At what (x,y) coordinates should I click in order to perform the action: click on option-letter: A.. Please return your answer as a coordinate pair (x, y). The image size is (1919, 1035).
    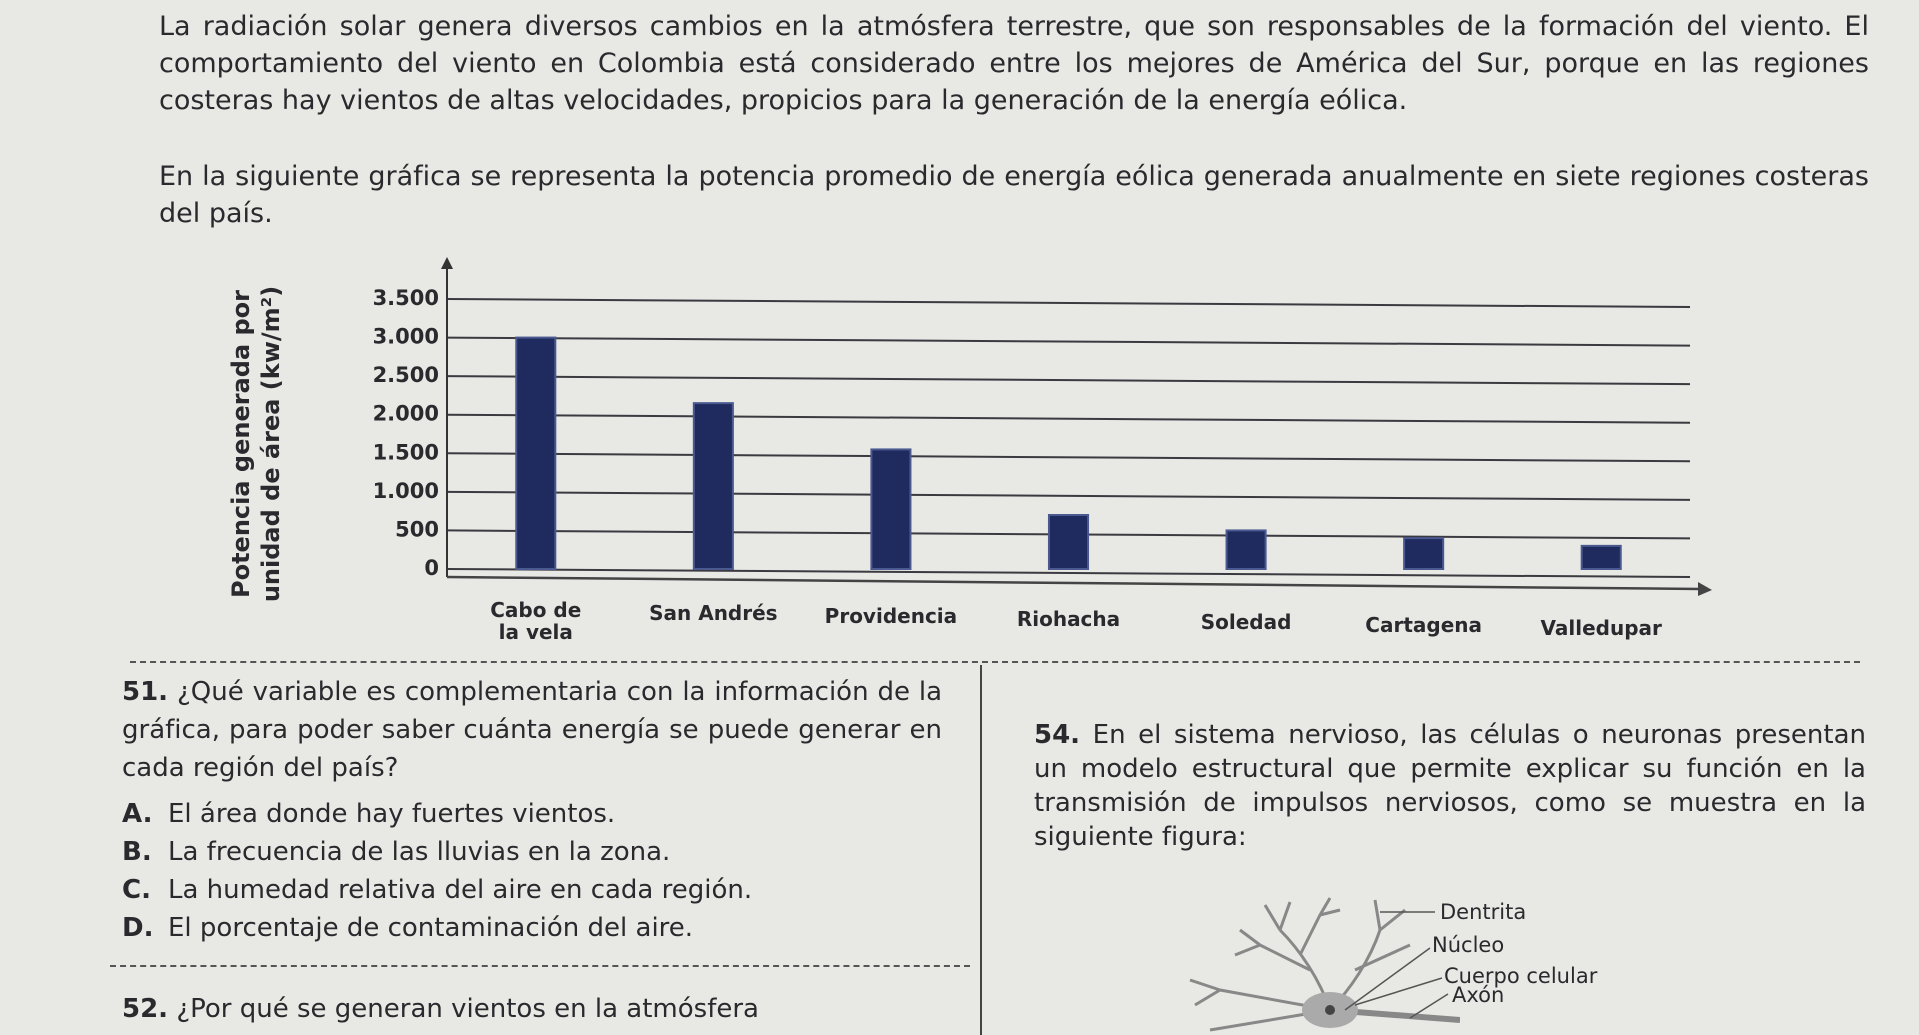
    Looking at the image, I should click on (137, 814).